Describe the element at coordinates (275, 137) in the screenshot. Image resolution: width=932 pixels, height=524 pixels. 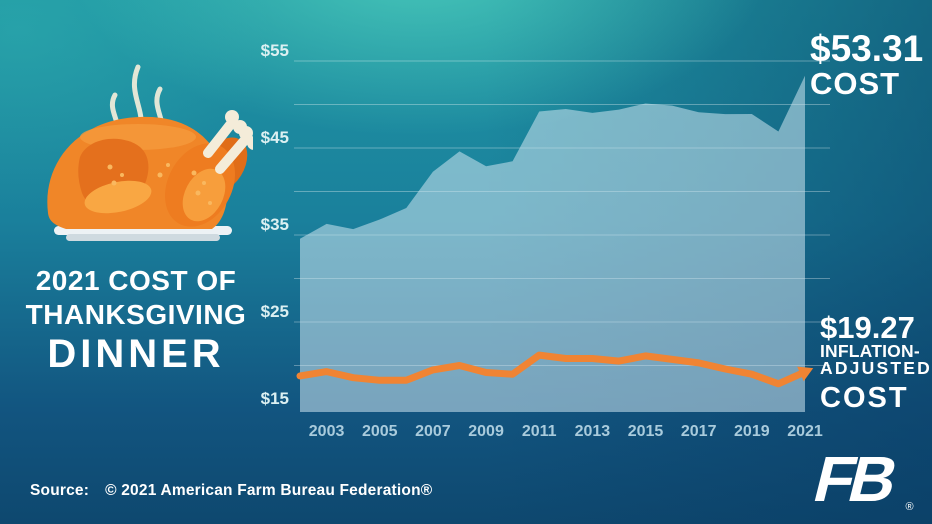
I see `y-axis-tick-label: $45` at that location.